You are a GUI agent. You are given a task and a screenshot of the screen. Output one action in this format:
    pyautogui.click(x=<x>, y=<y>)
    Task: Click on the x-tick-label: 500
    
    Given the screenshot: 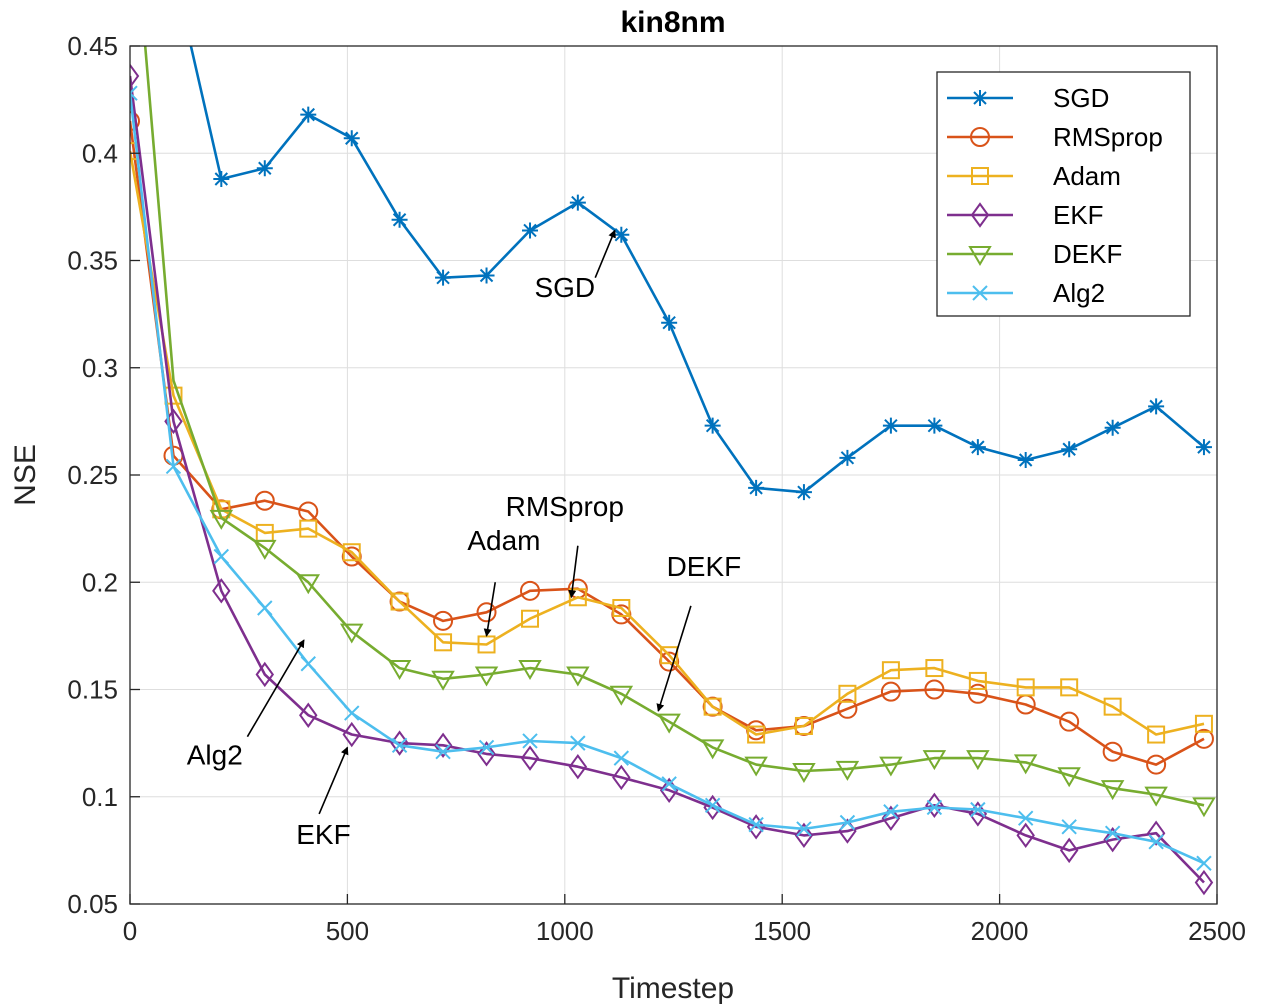 What is the action you would take?
    pyautogui.click(x=347, y=931)
    